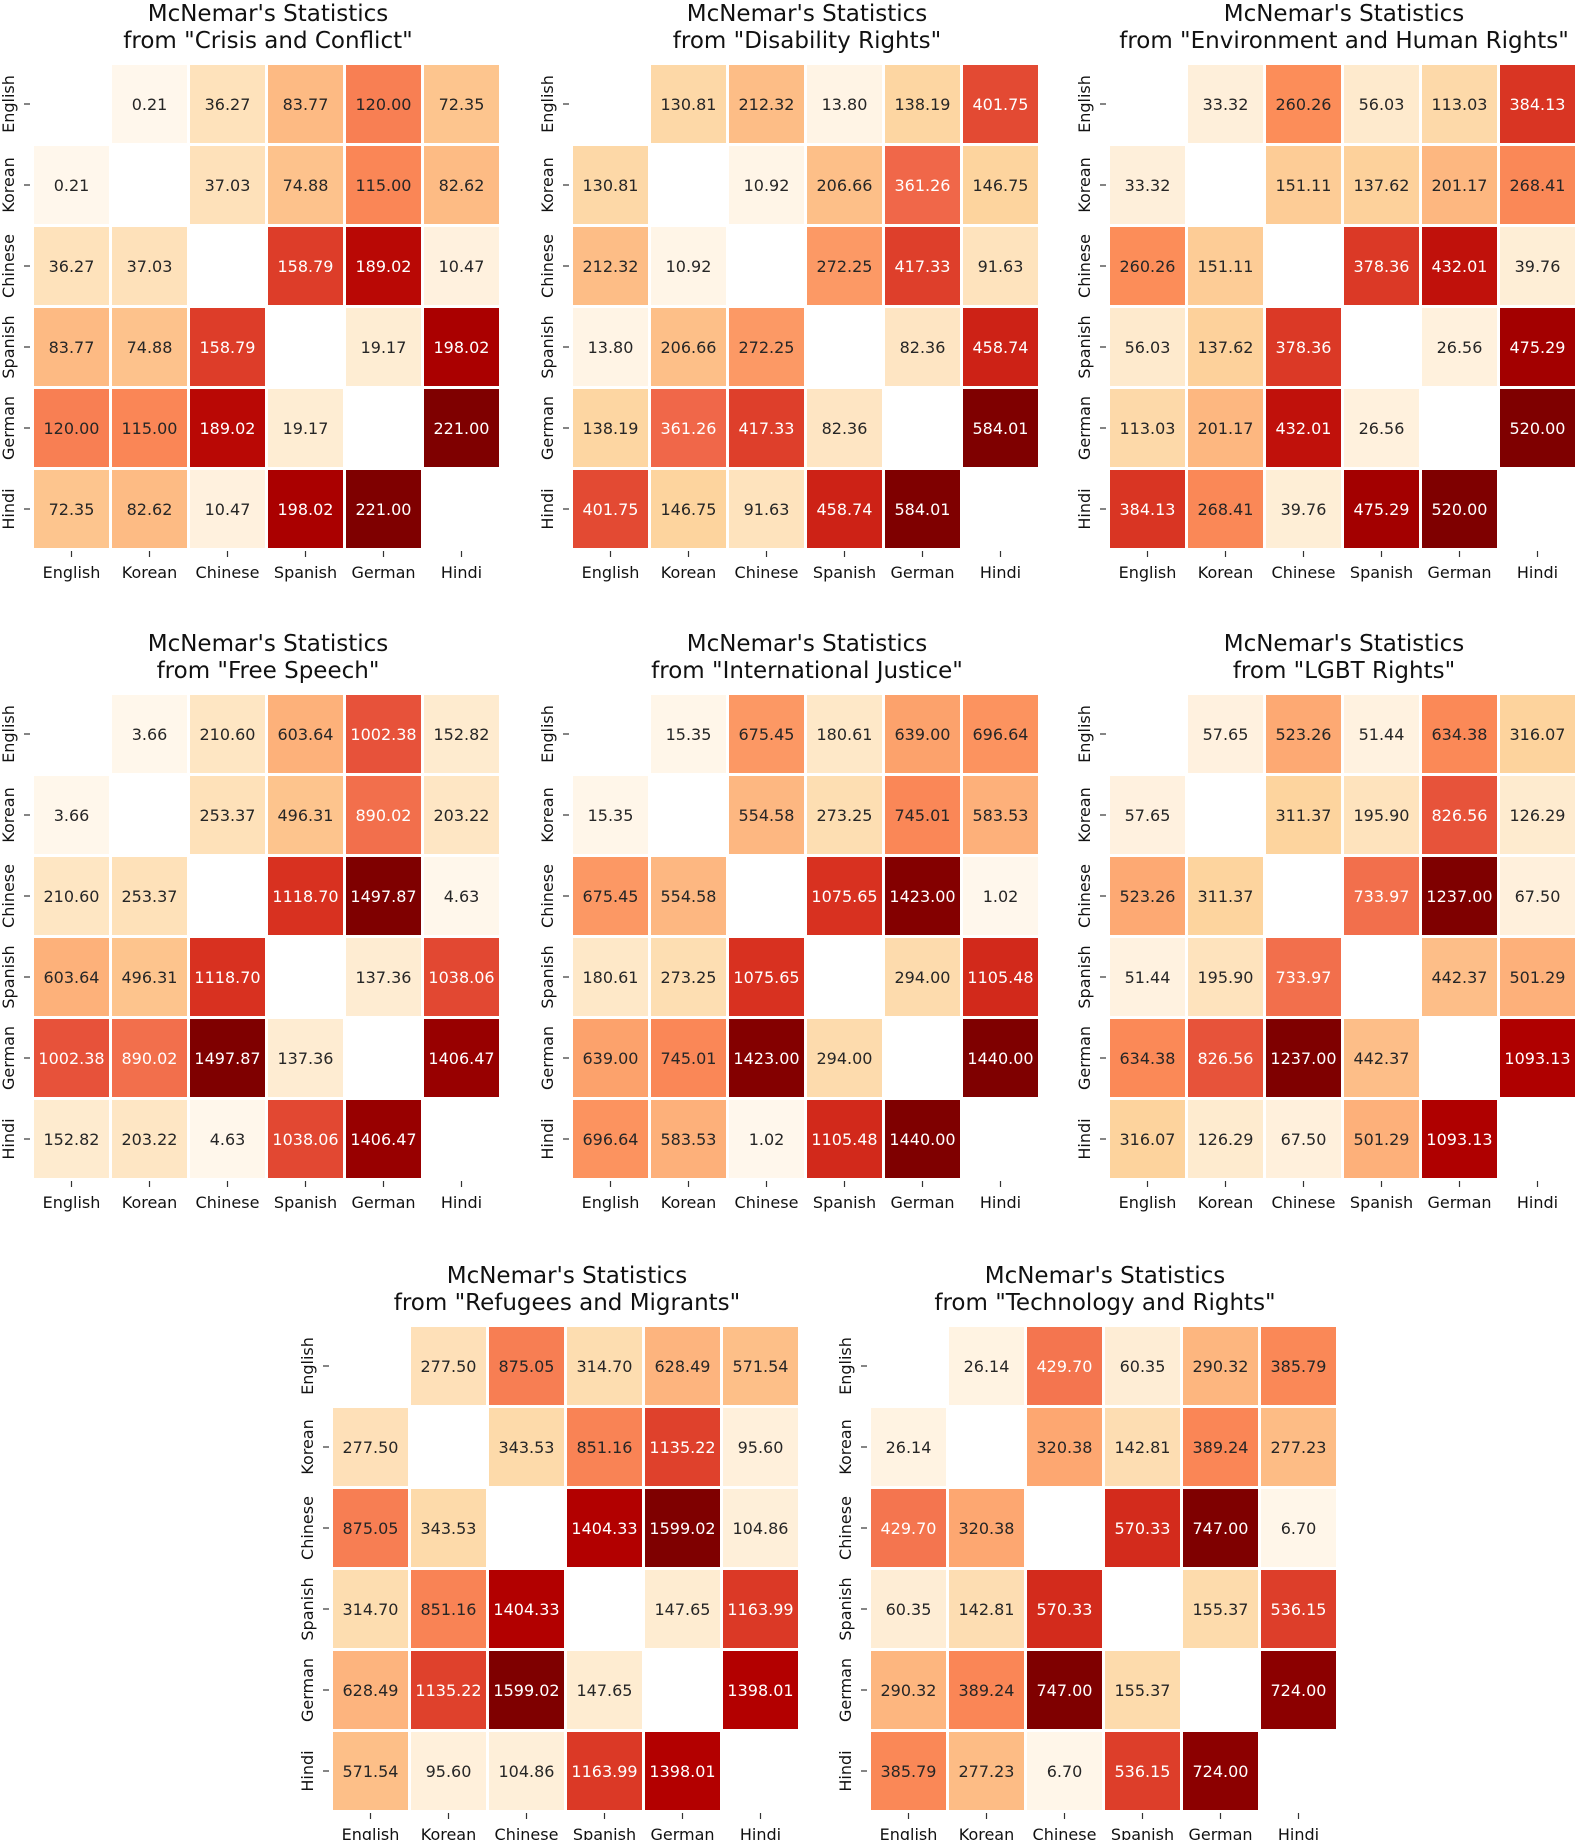 The width and height of the screenshot is (1578, 1844). I want to click on cell-value-label: 272.25, so click(767, 347).